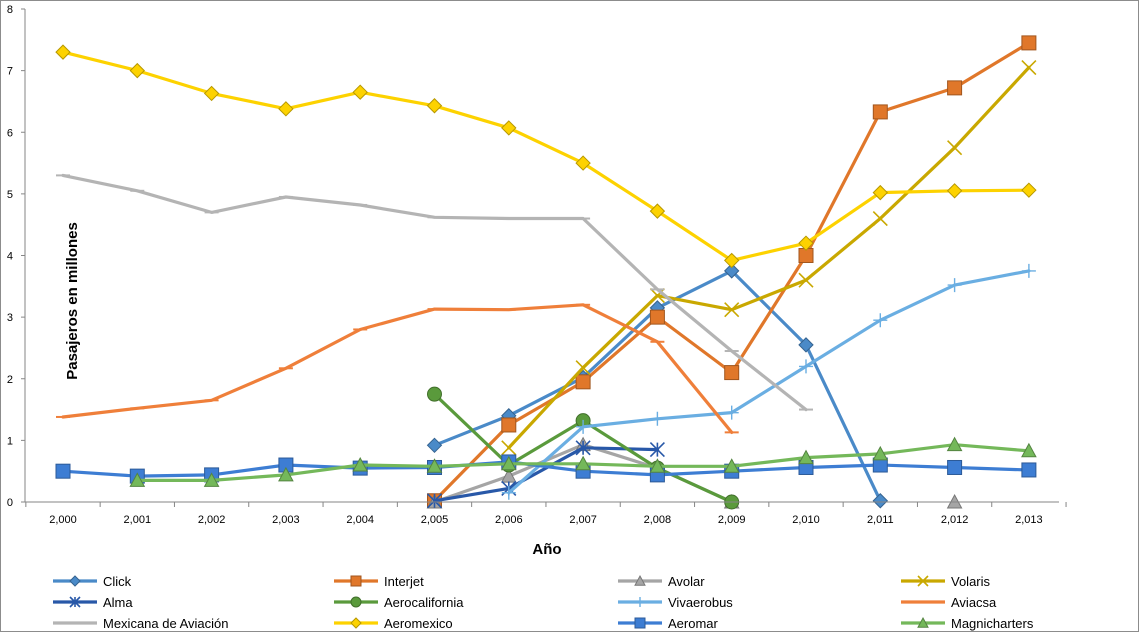 This screenshot has width=1139, height=632. What do you see at coordinates (424, 602) in the screenshot?
I see `legend-label: Aerocalifornia` at bounding box center [424, 602].